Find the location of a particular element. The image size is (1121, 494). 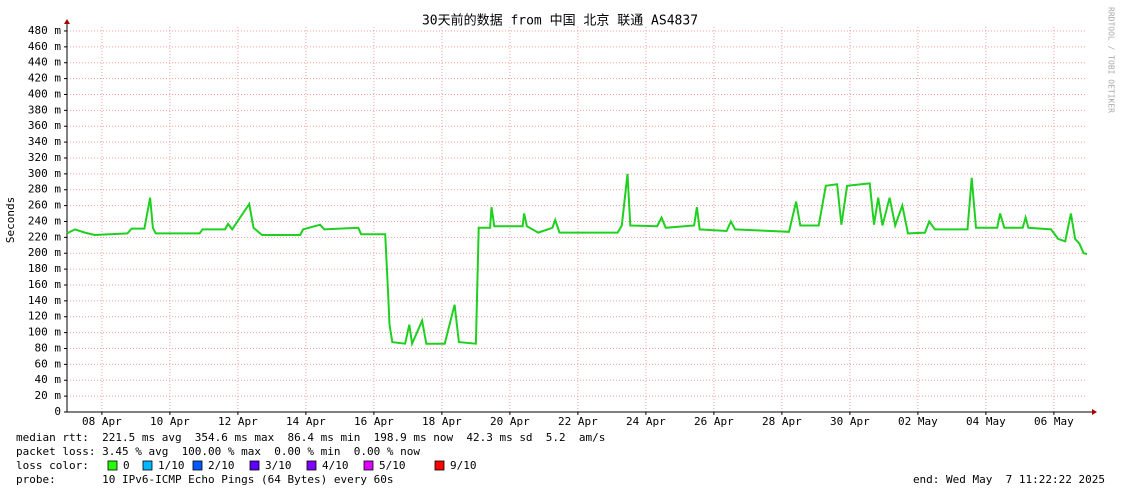

y-tick-label: 160 m is located at coordinates (44, 284).